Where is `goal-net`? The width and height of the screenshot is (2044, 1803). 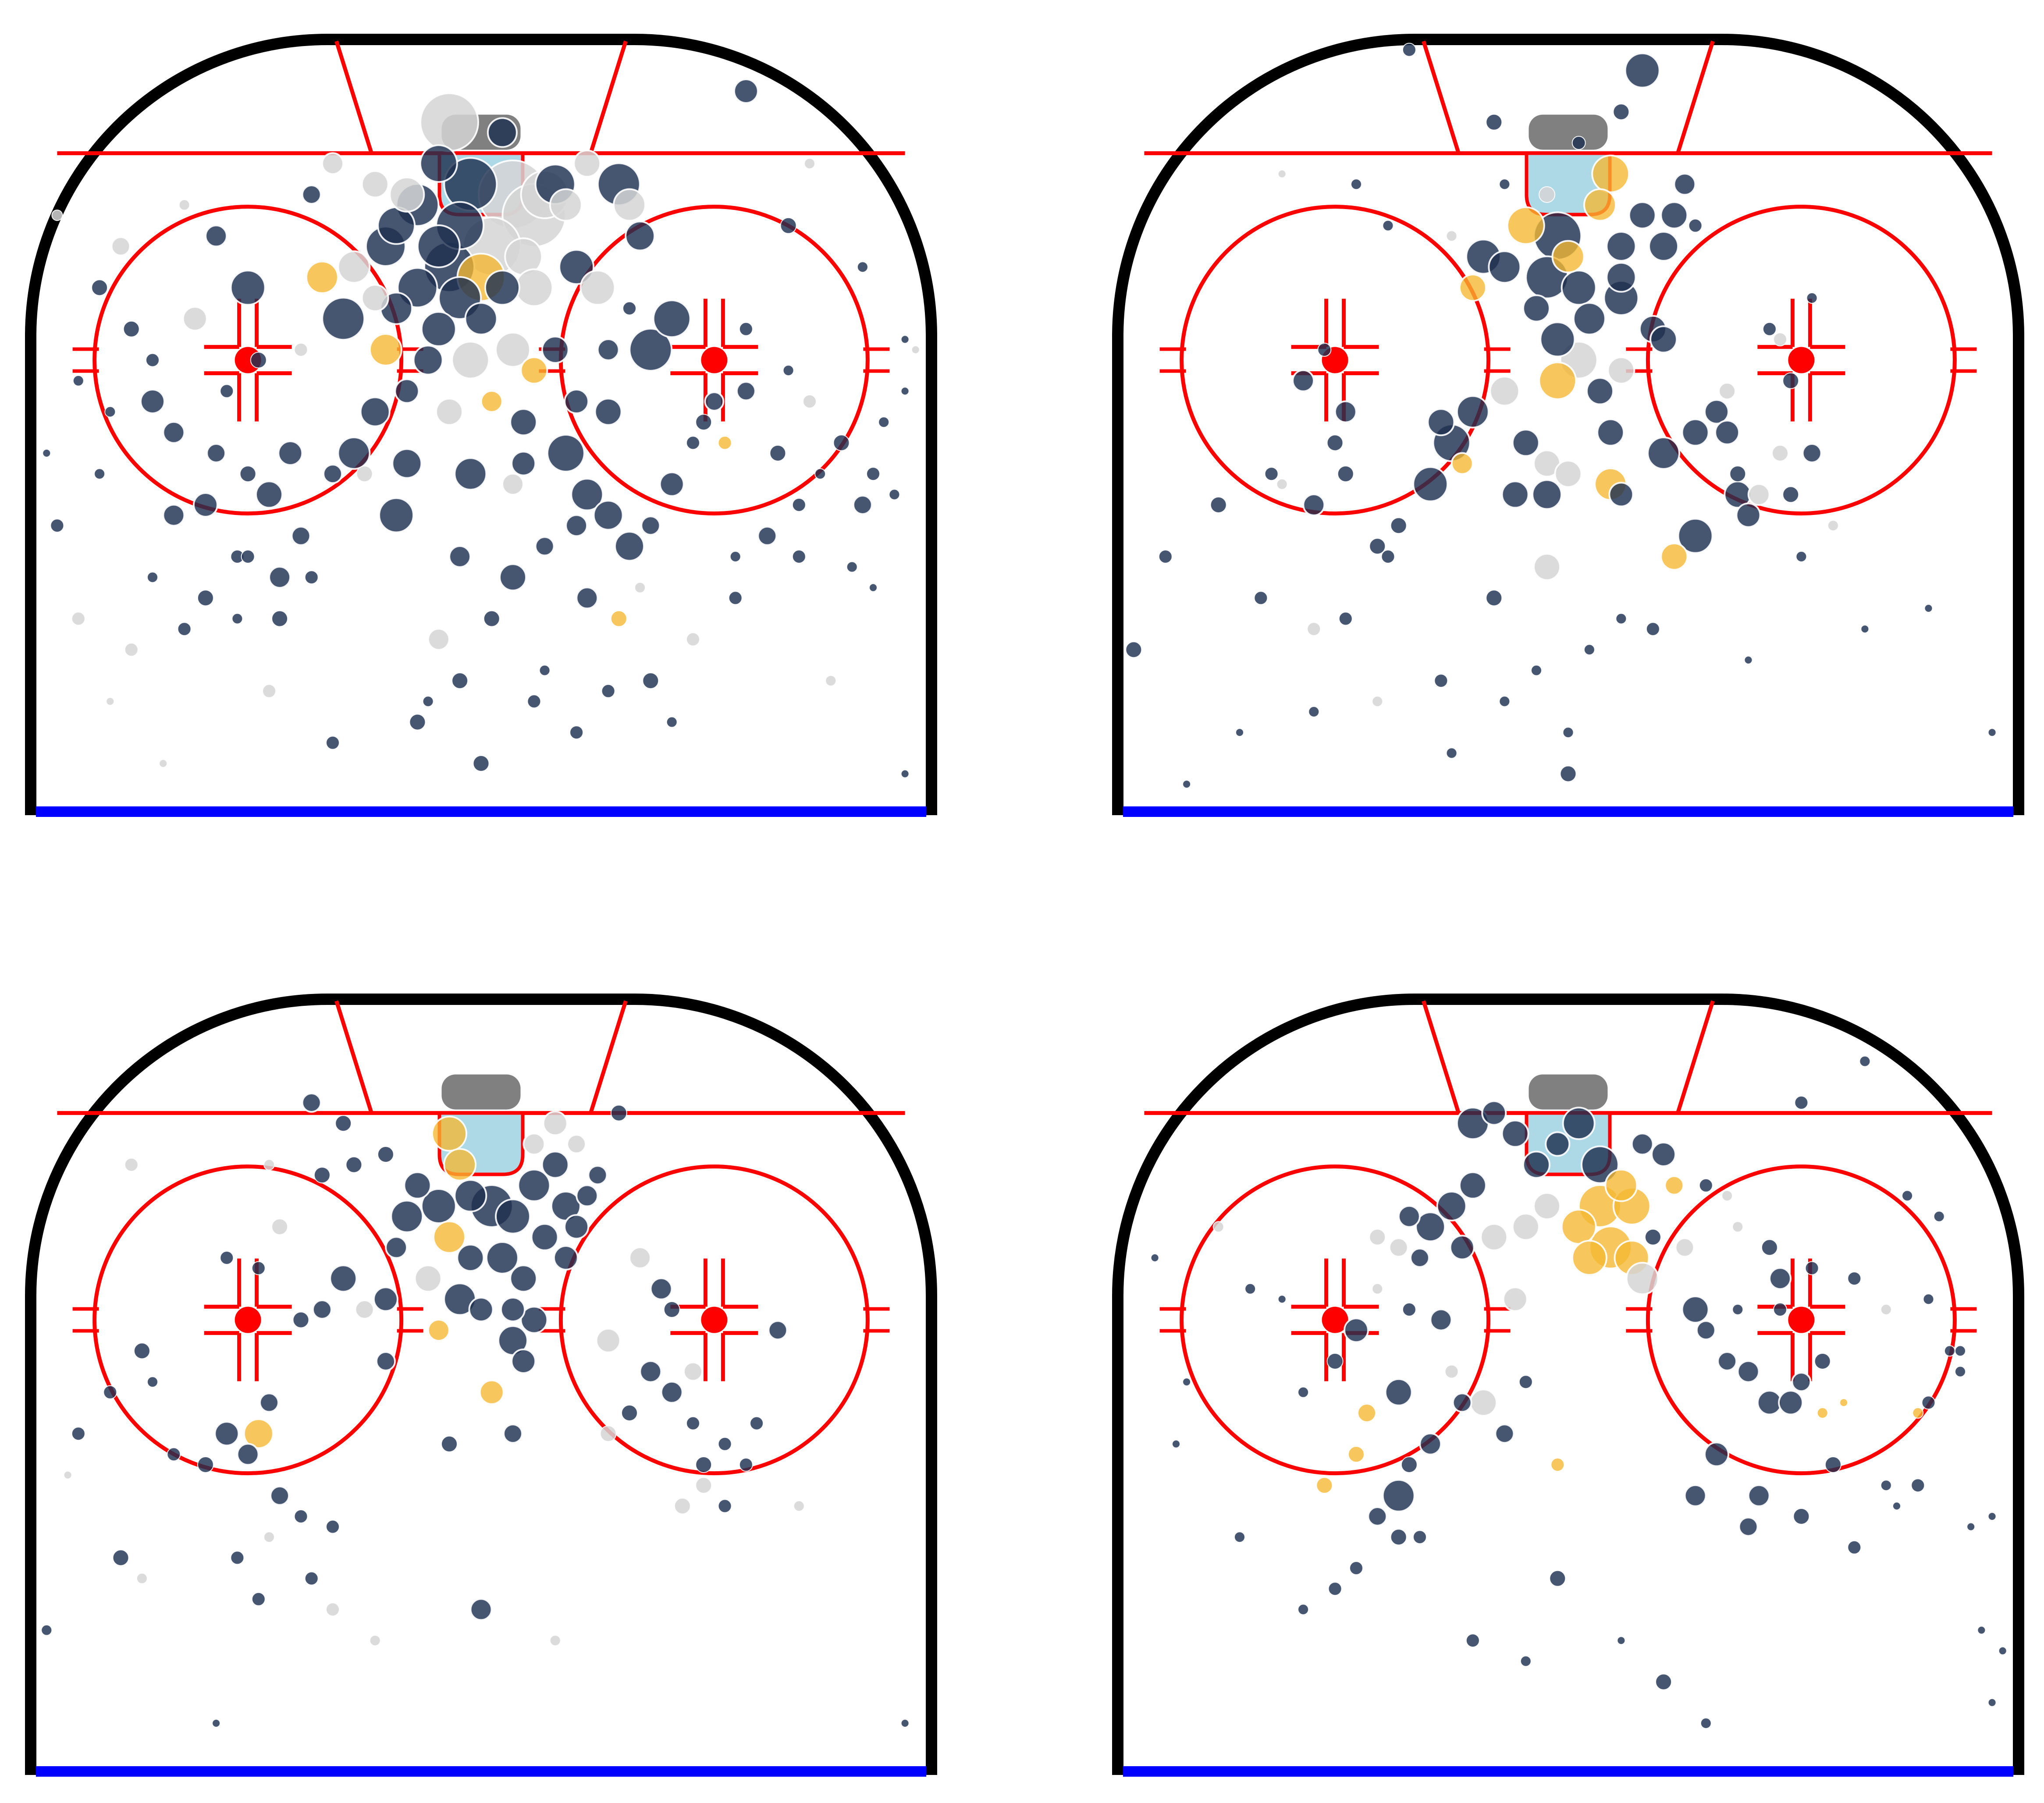 goal-net is located at coordinates (1568, 1092).